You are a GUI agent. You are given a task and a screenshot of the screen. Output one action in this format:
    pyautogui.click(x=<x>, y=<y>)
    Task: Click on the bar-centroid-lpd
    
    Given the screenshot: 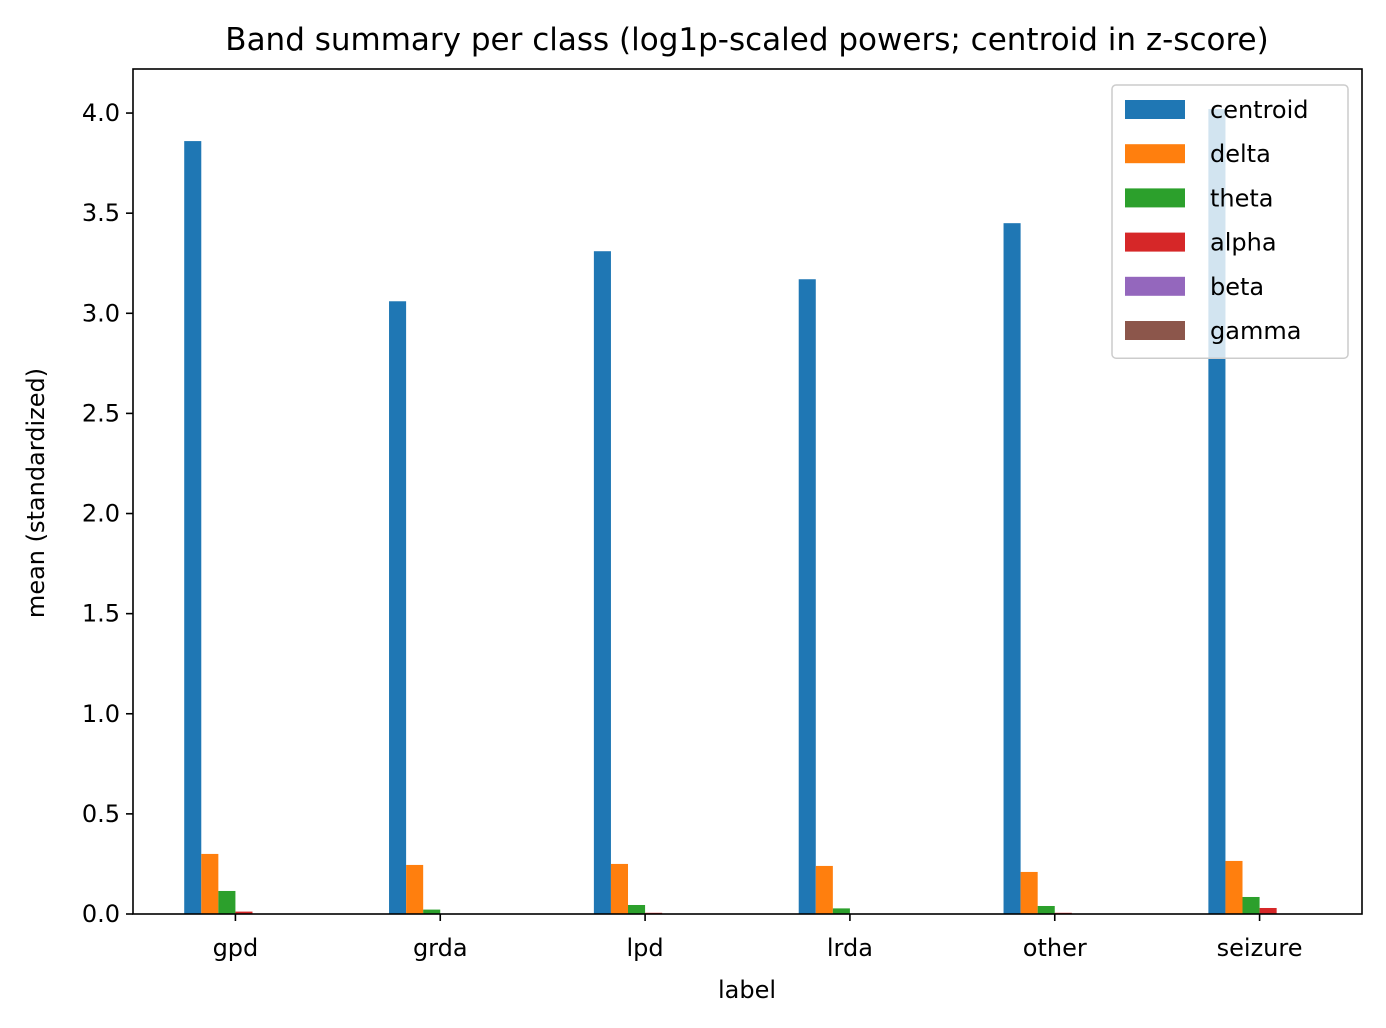 What is the action you would take?
    pyautogui.click(x=602, y=583)
    